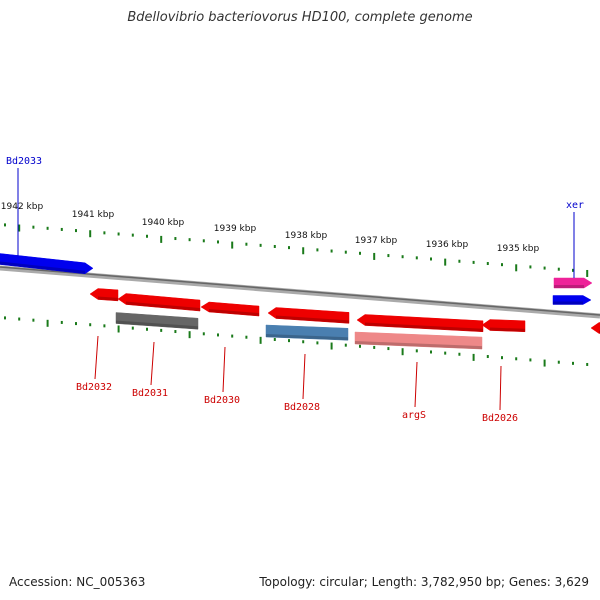 The height and width of the screenshot is (600, 600). Describe the element at coordinates (296, 341) in the screenshot. I see `ruler-bottom` at that location.